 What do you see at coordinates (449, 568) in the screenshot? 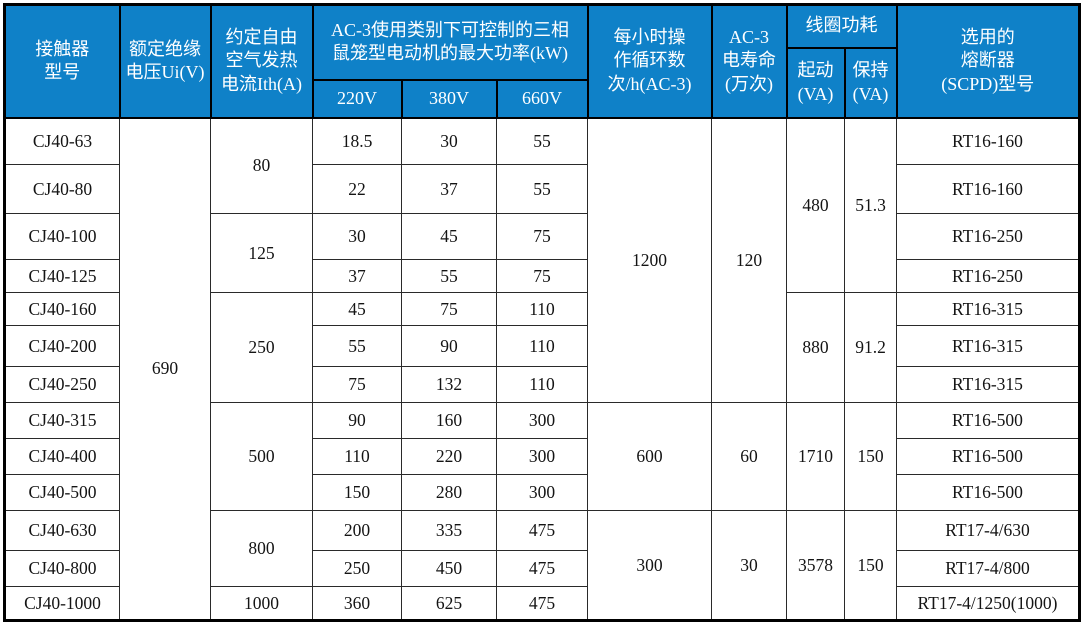
I see `cell-kw-380v: 450` at bounding box center [449, 568].